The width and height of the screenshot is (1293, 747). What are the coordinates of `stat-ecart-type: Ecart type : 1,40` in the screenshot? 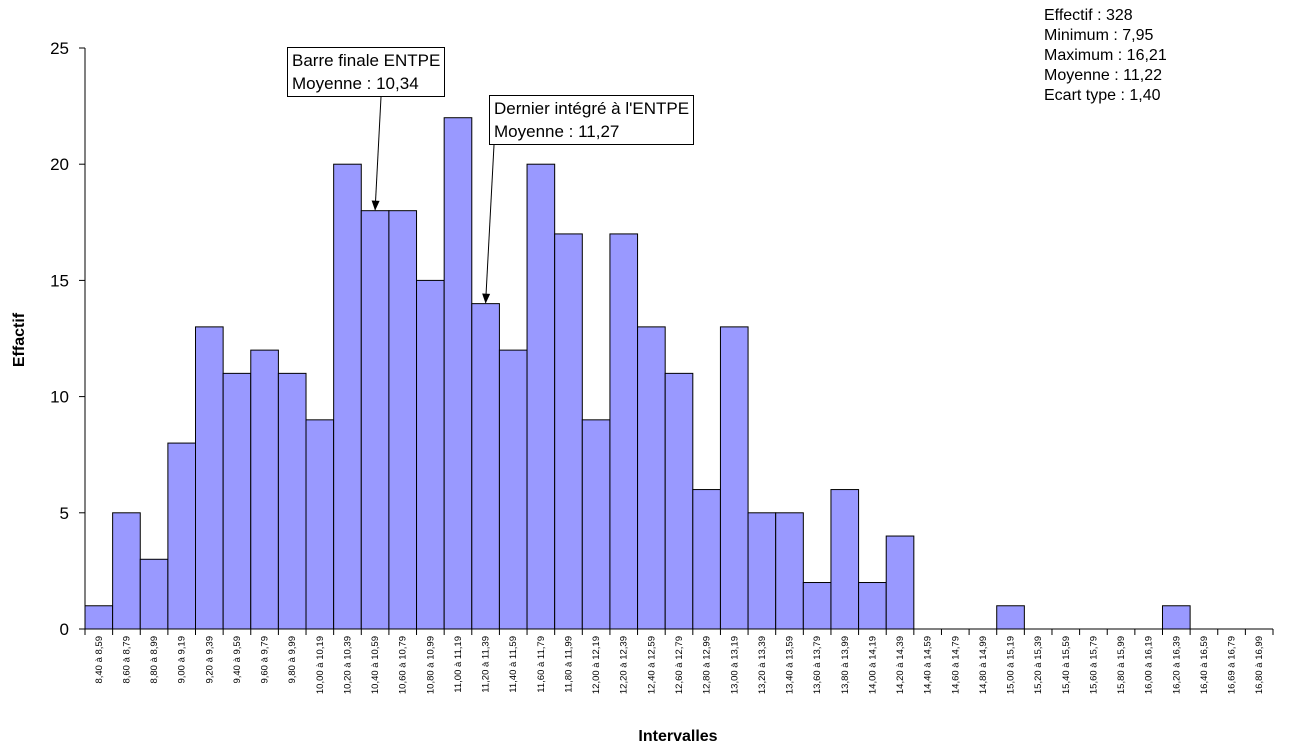 It's located at (1102, 95).